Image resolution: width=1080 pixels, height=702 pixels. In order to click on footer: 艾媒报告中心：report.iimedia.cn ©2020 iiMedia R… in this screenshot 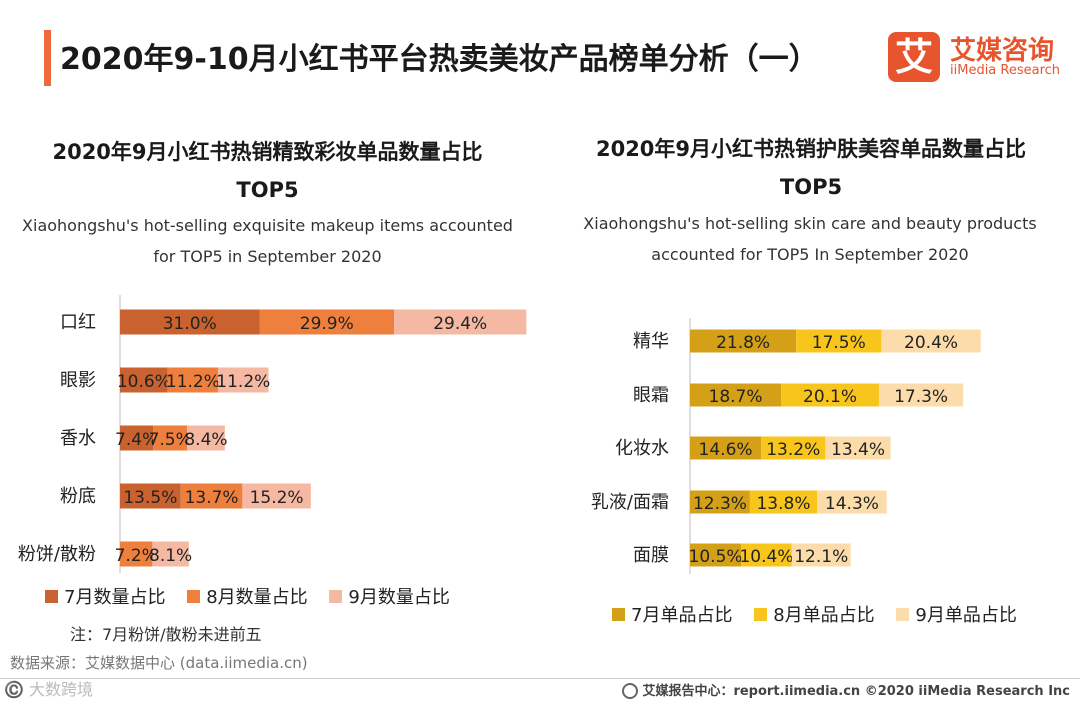, I will do `click(846, 690)`.